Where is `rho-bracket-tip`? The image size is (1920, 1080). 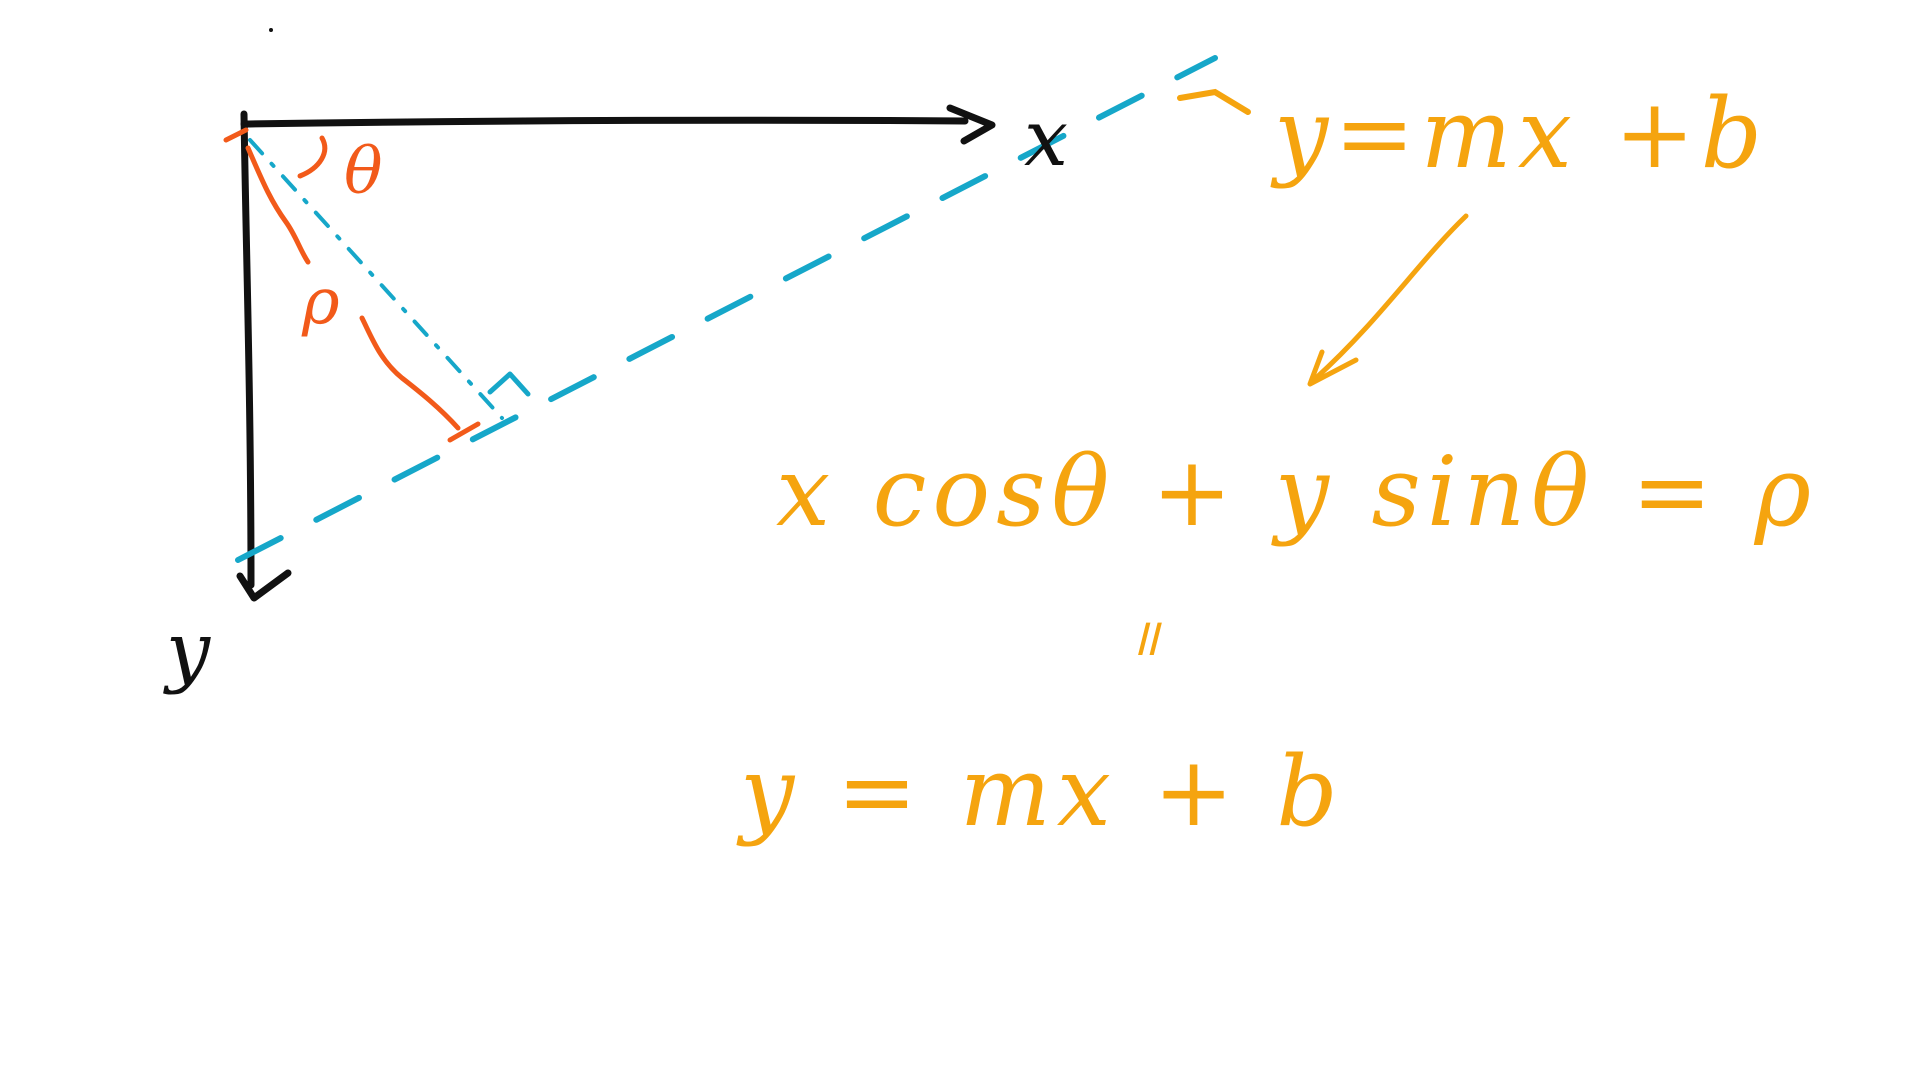 rho-bracket-tip is located at coordinates (464, 432).